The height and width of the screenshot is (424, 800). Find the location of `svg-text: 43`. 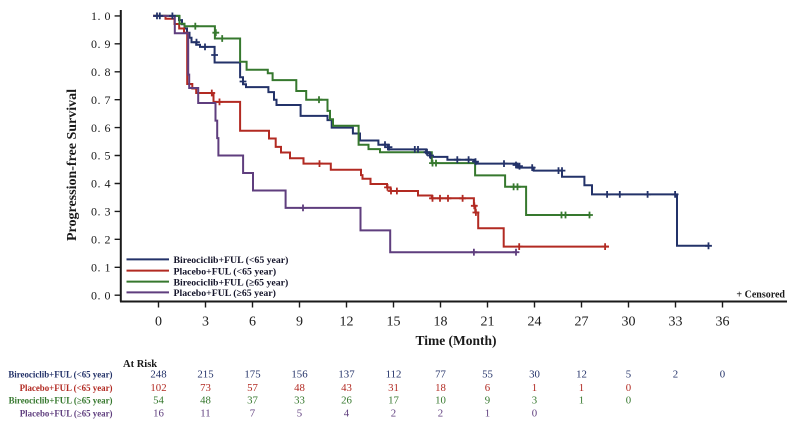

svg-text: 43 is located at coordinates (346, 388).